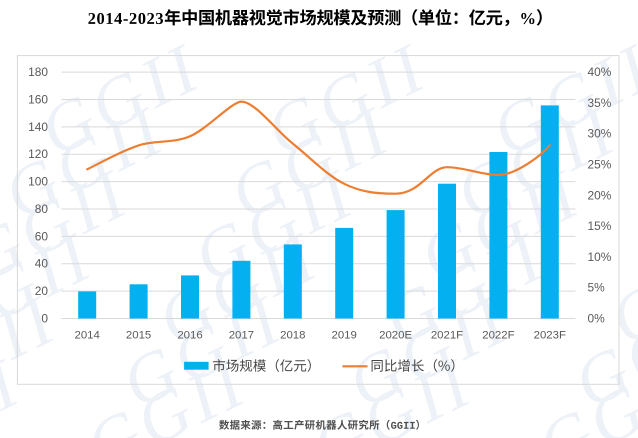 Image resolution: width=638 pixels, height=438 pixels. What do you see at coordinates (600, 103) in the screenshot?
I see `svg-text: 35%` at bounding box center [600, 103].